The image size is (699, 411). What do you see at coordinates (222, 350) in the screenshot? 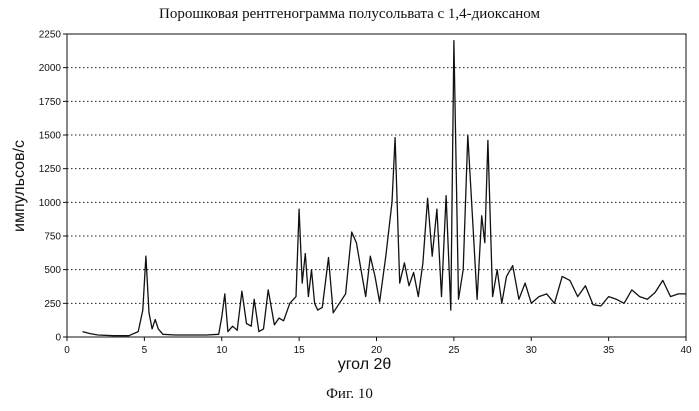
I see `x-tick-label: 10` at bounding box center [222, 350].